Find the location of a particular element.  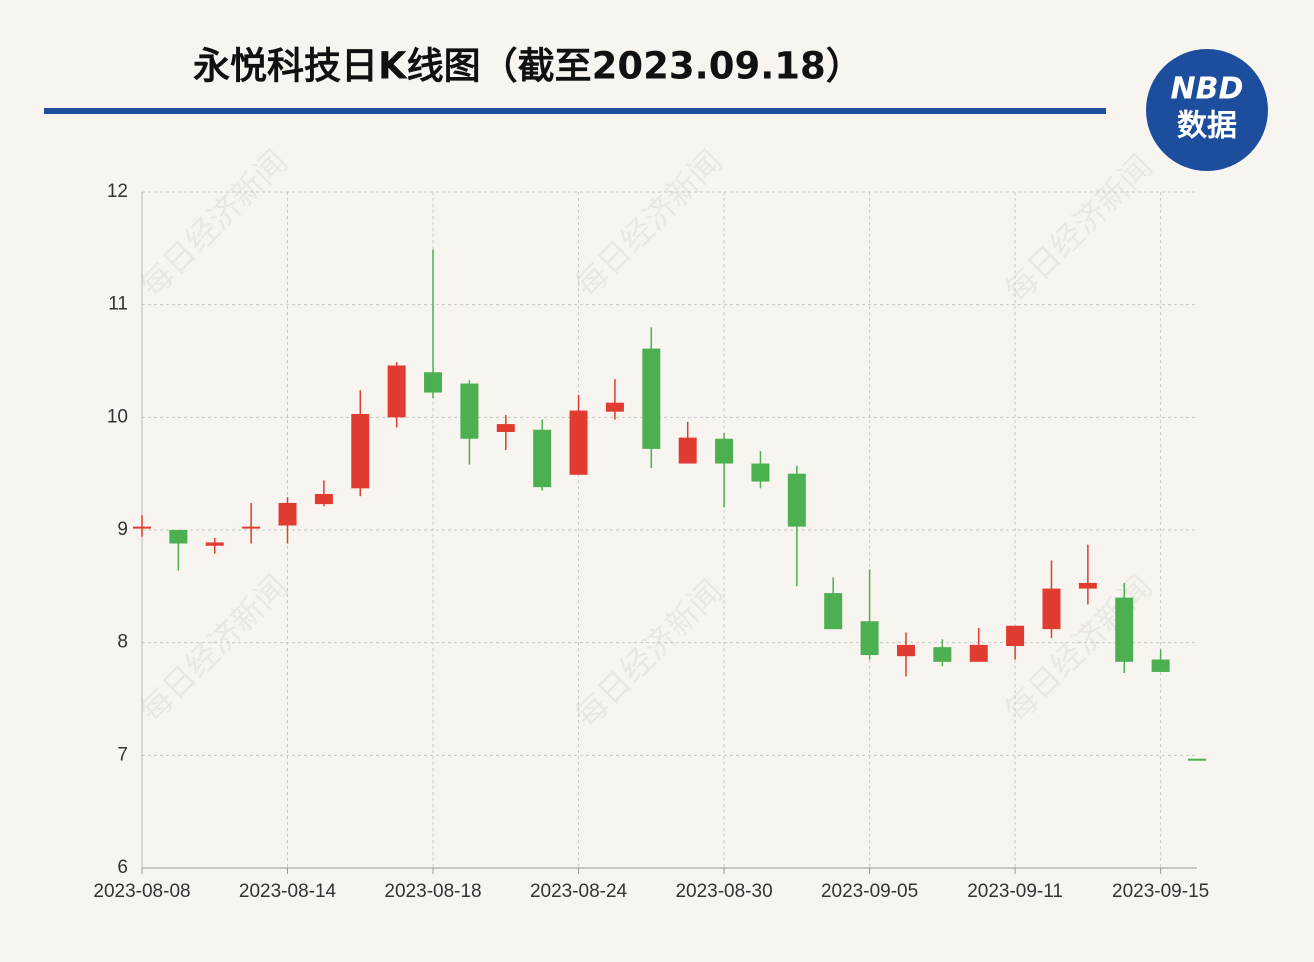

x-tick-label: 2023-08-18 is located at coordinates (432, 891).